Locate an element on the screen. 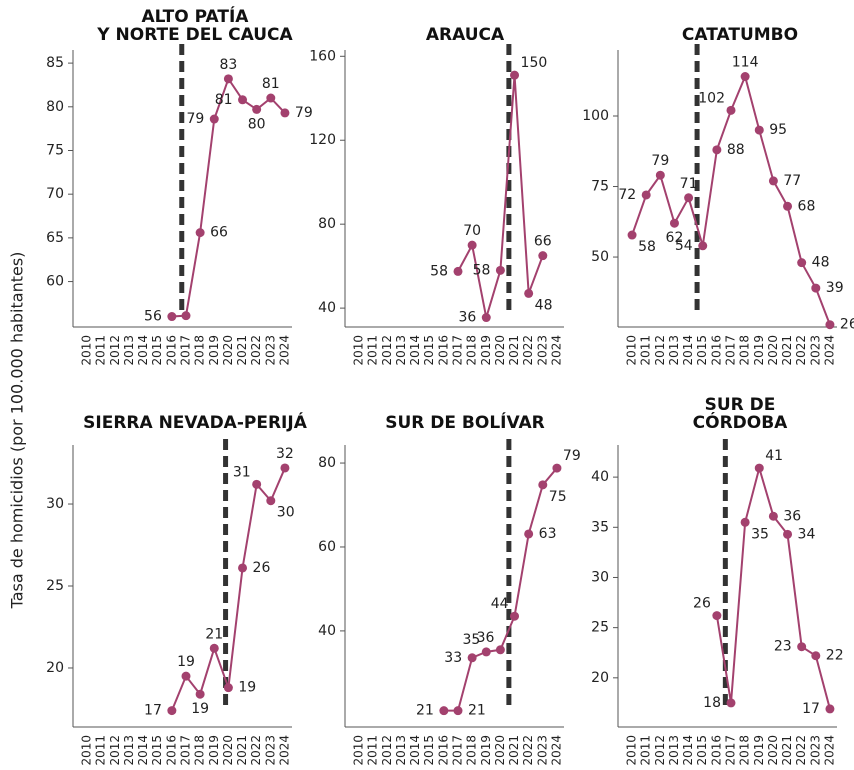  y-tick-label: 100 is located at coordinates (595, 116).